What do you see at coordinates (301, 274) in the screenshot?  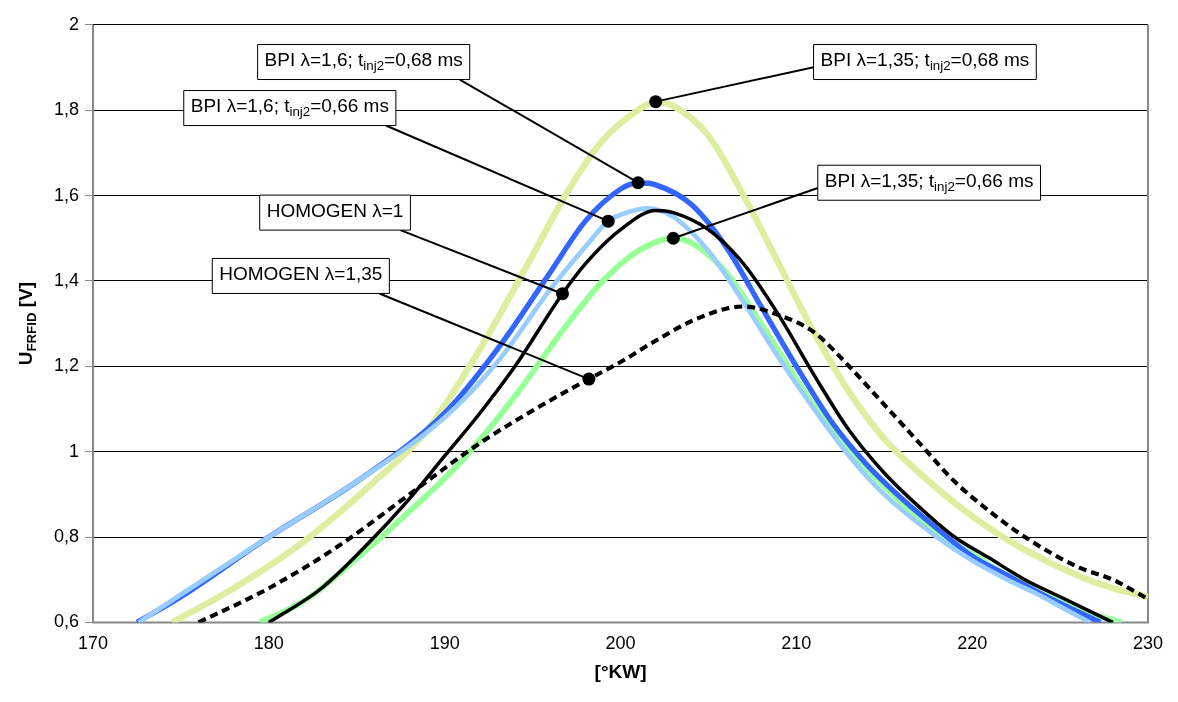 I see `text: HOMOGEN λ=1,35` at bounding box center [301, 274].